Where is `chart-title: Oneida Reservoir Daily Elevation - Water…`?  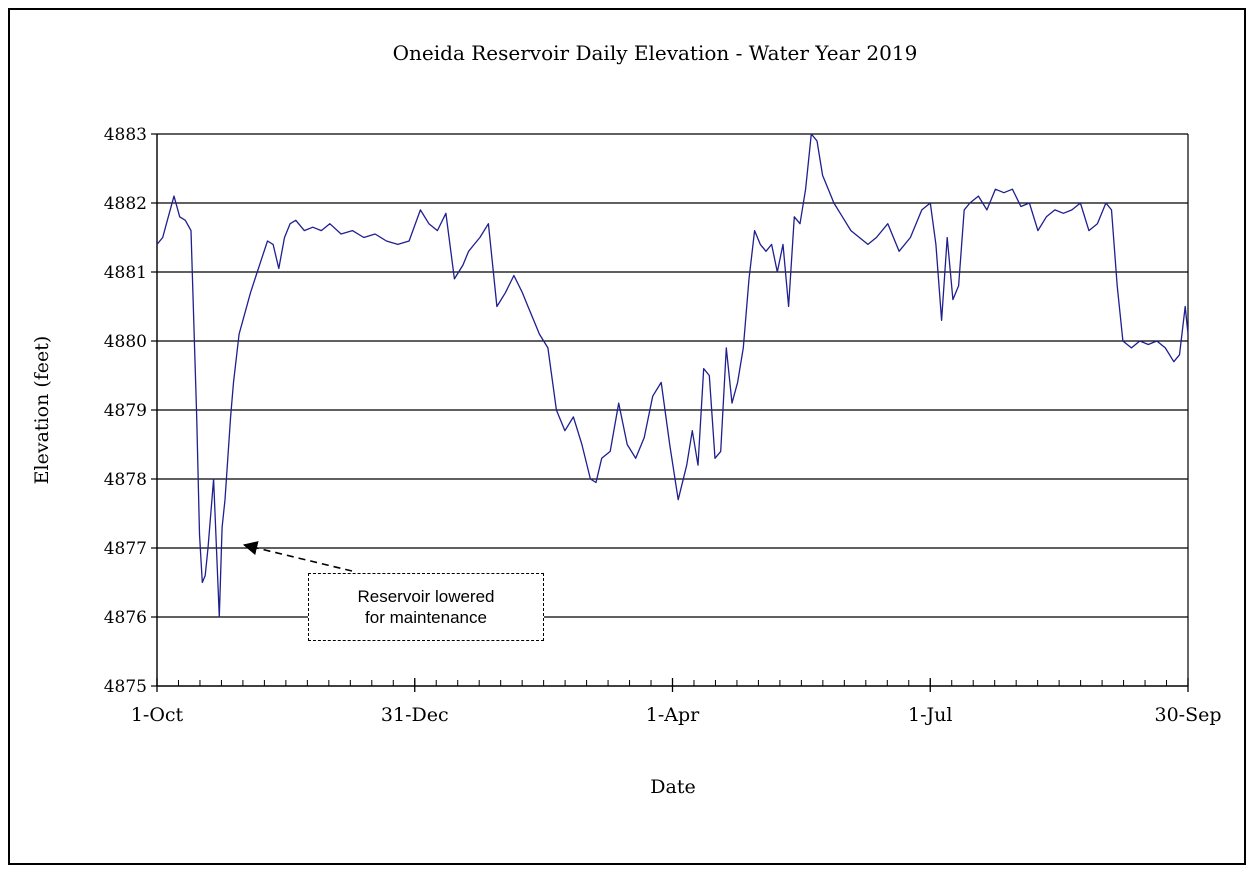
chart-title: Oneida Reservoir Daily Elevation - Water… is located at coordinates (655, 53).